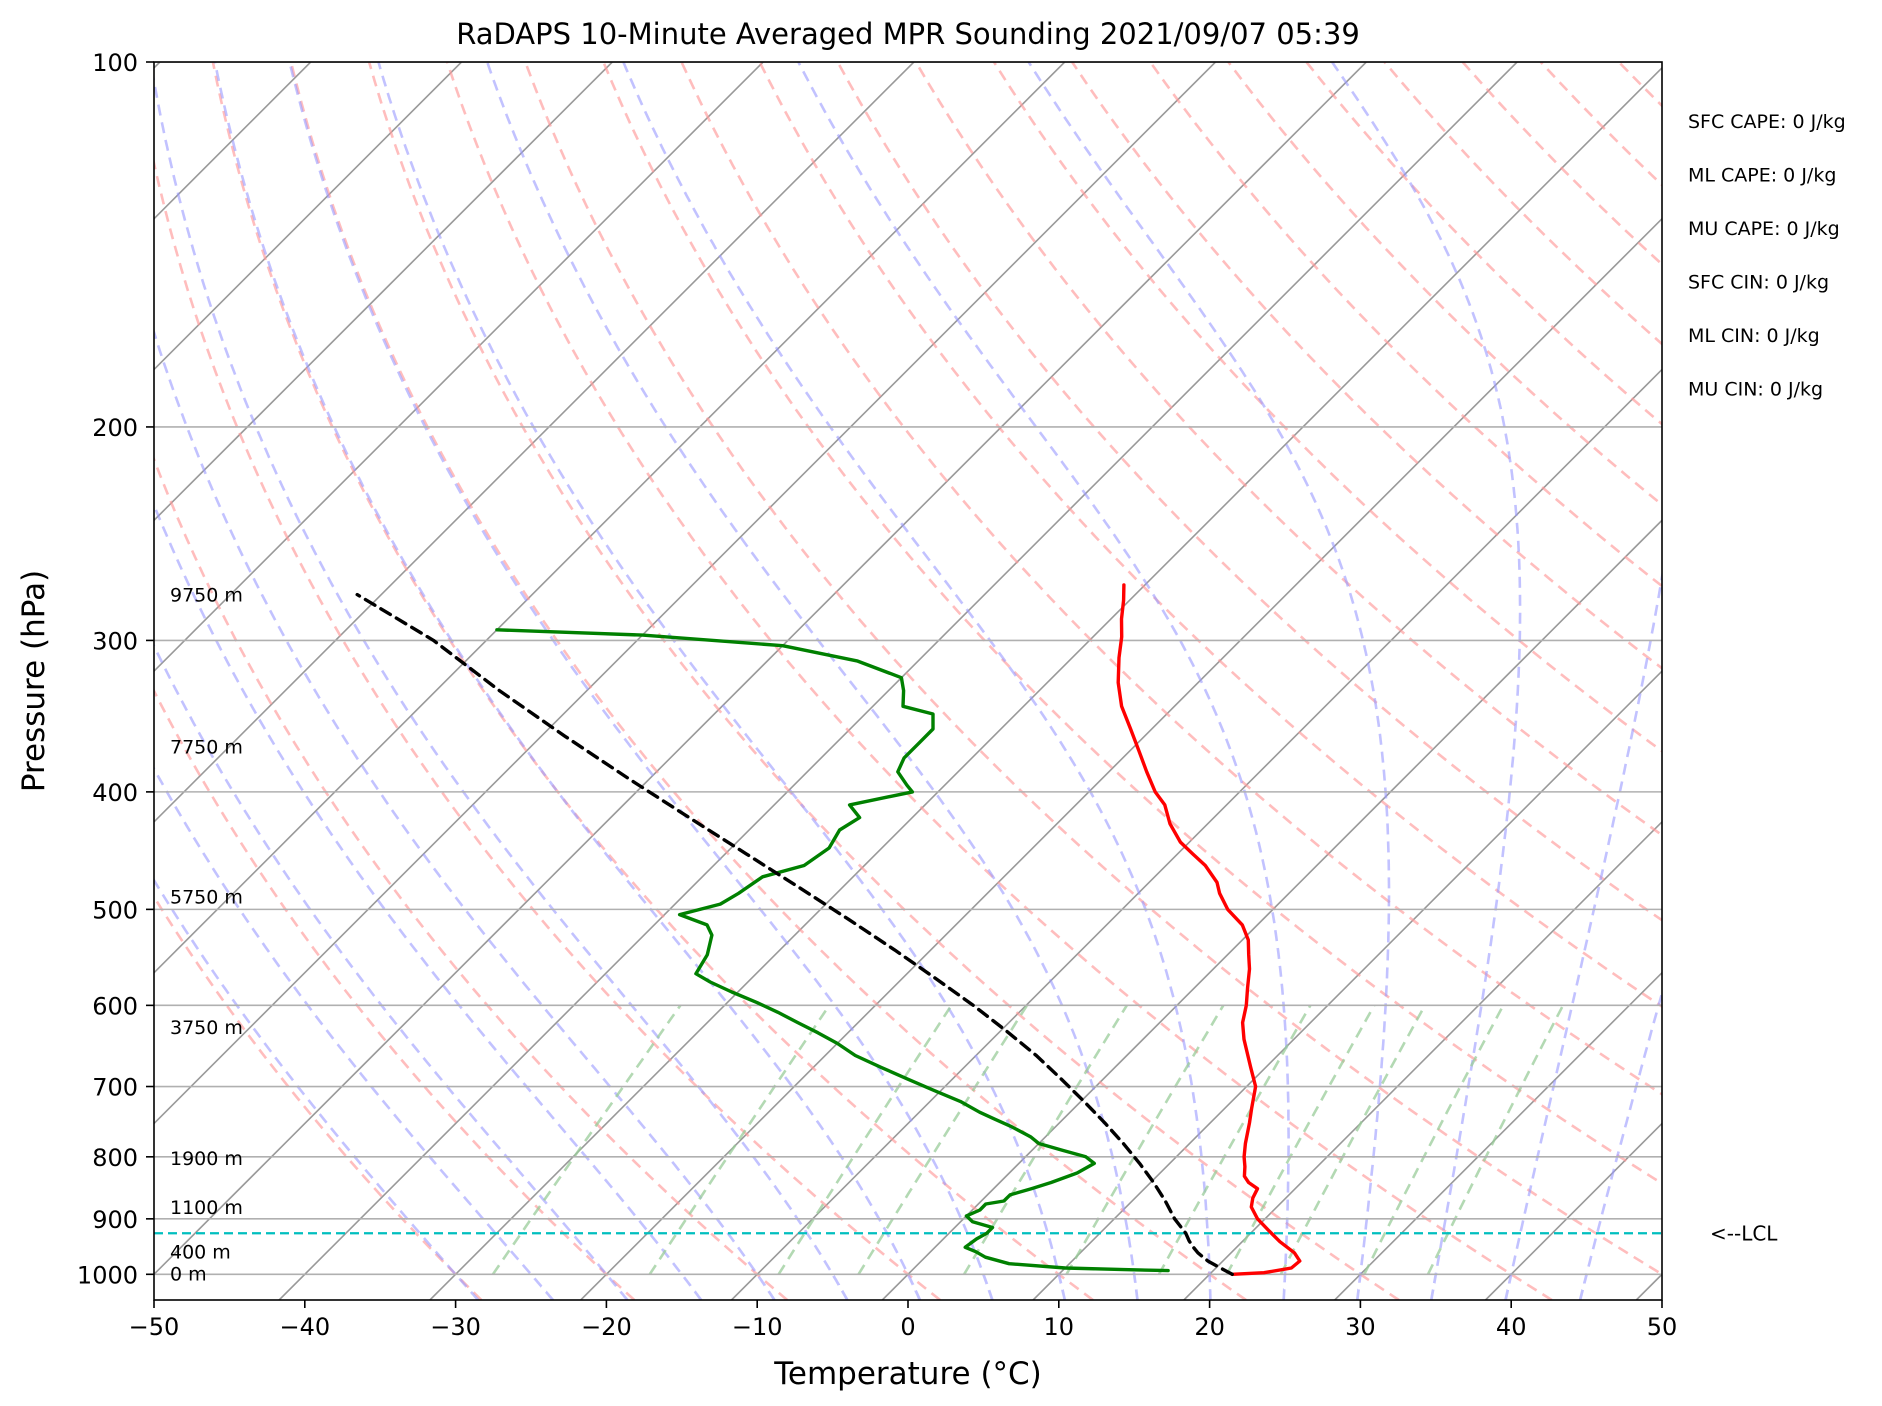 The image size is (1882, 1406). What do you see at coordinates (115, 641) in the screenshot?
I see `y-tick-label: 300` at bounding box center [115, 641].